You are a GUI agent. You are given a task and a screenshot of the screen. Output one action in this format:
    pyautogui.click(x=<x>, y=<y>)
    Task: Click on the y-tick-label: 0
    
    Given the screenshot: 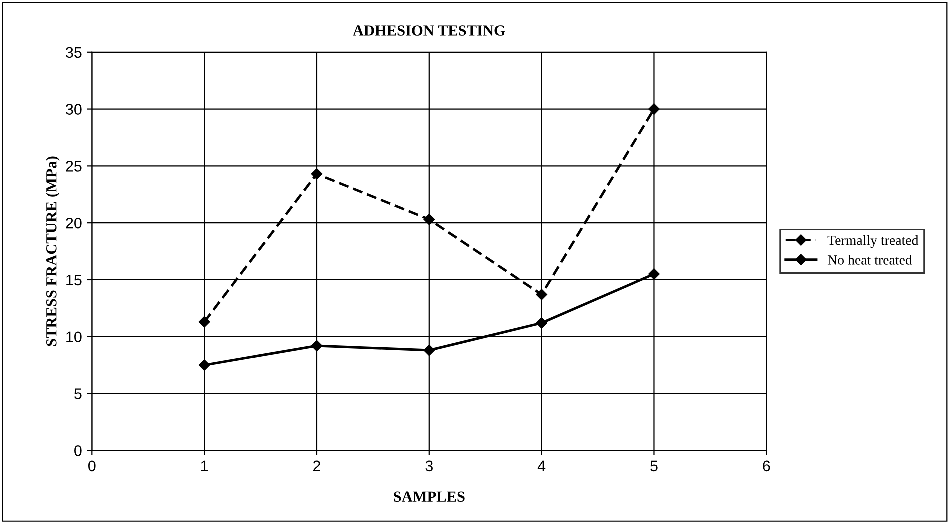 What is the action you would take?
    pyautogui.click(x=78, y=451)
    